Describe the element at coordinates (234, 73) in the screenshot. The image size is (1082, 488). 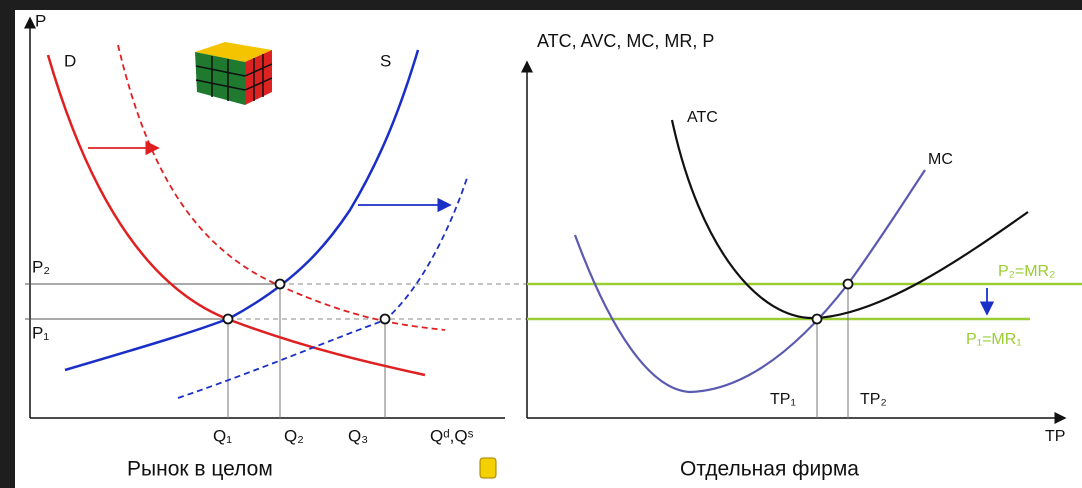
I see `cube-icon` at that location.